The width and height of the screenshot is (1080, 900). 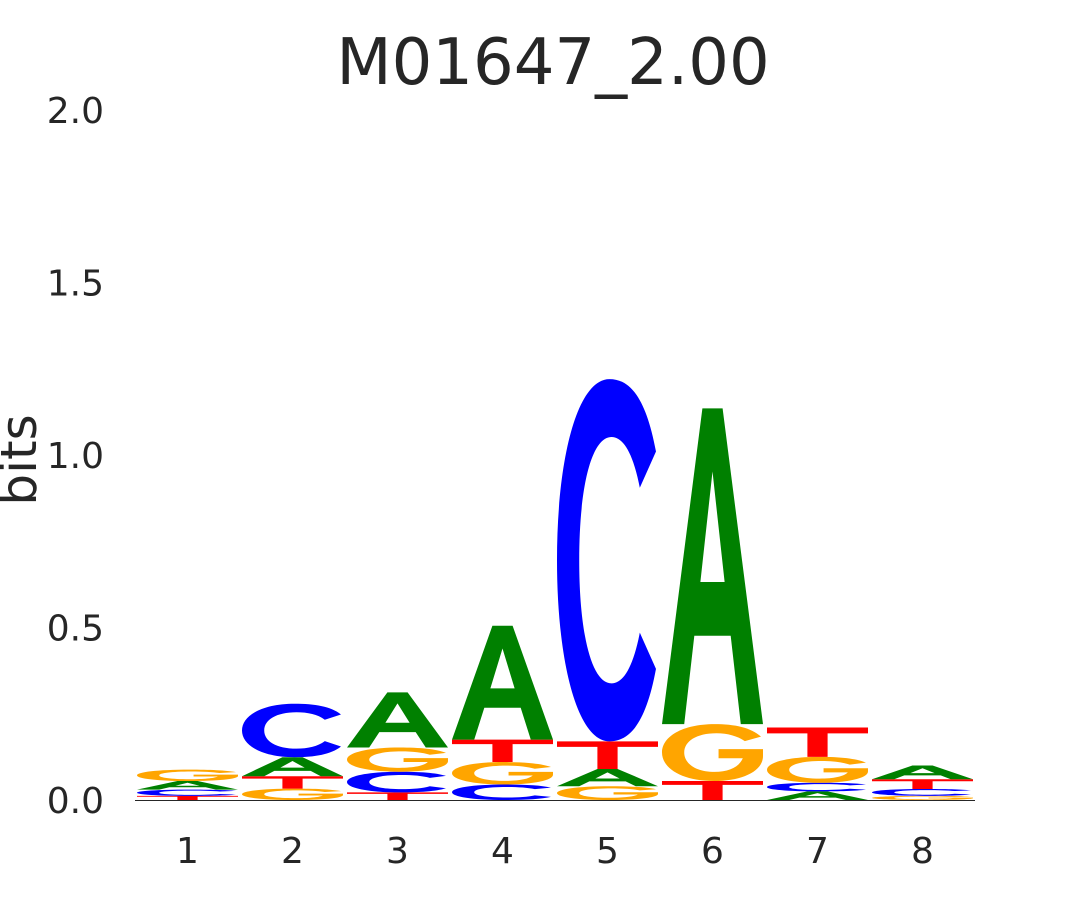 I want to click on y-axis-title: bits, so click(x=24, y=459).